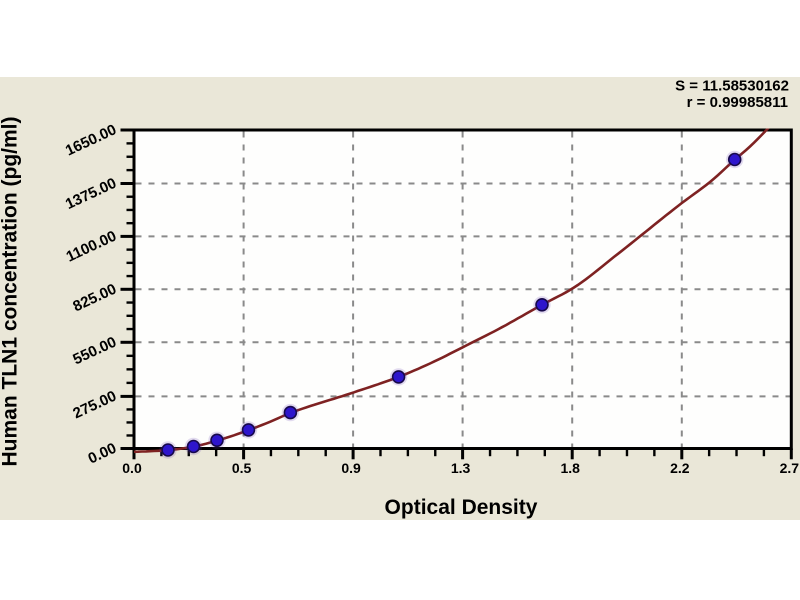  Describe the element at coordinates (92, 247) in the screenshot. I see `svg-text: 1100.00` at that location.